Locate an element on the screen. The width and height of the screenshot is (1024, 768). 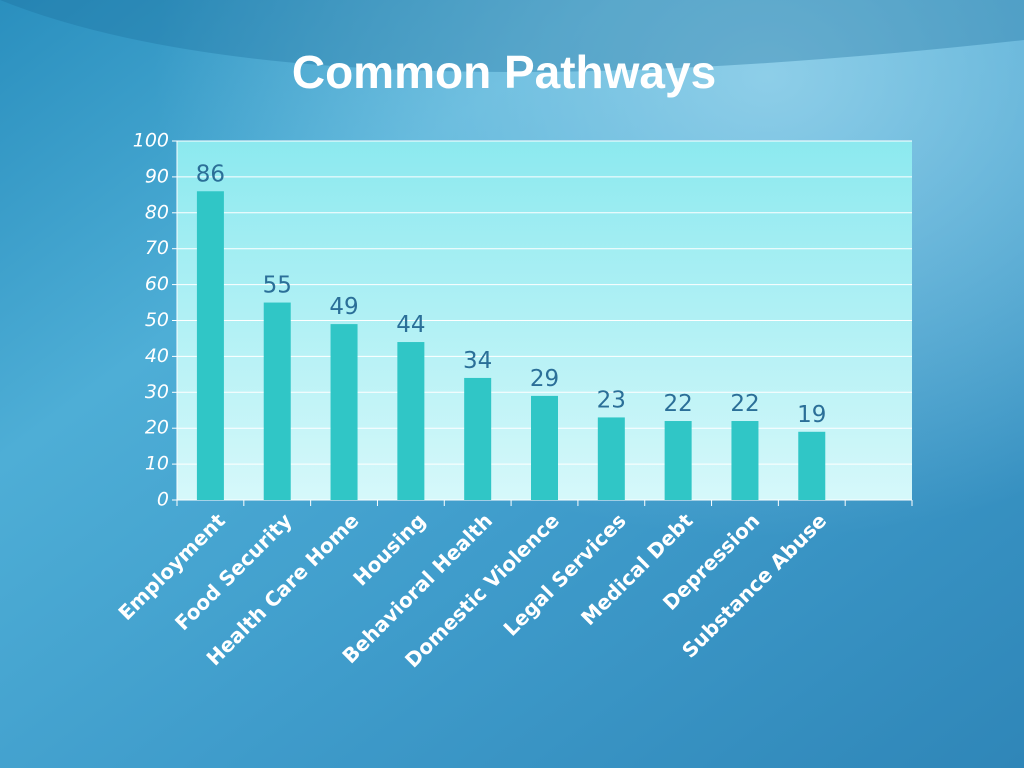
value-label: 55 is located at coordinates (277, 286).